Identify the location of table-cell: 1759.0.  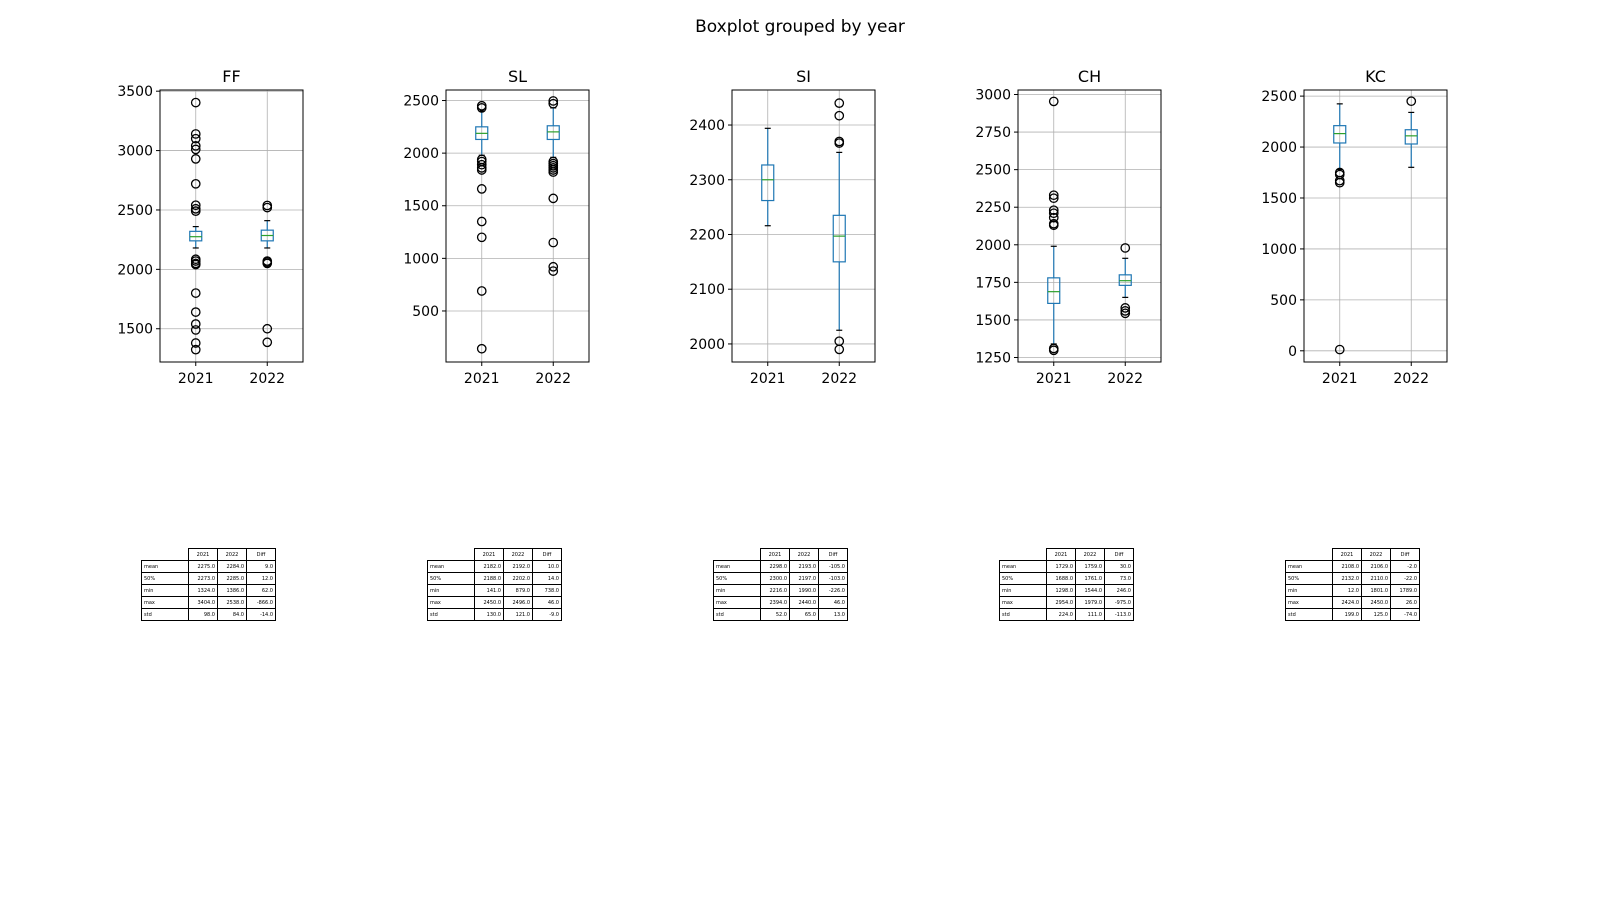
(1090, 566).